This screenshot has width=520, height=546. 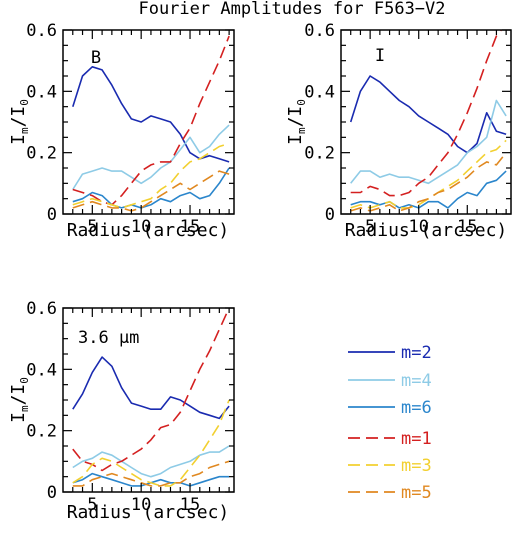 I want to click on figure-title: Fourier Amplitudes for F563−V2, so click(x=291, y=9).